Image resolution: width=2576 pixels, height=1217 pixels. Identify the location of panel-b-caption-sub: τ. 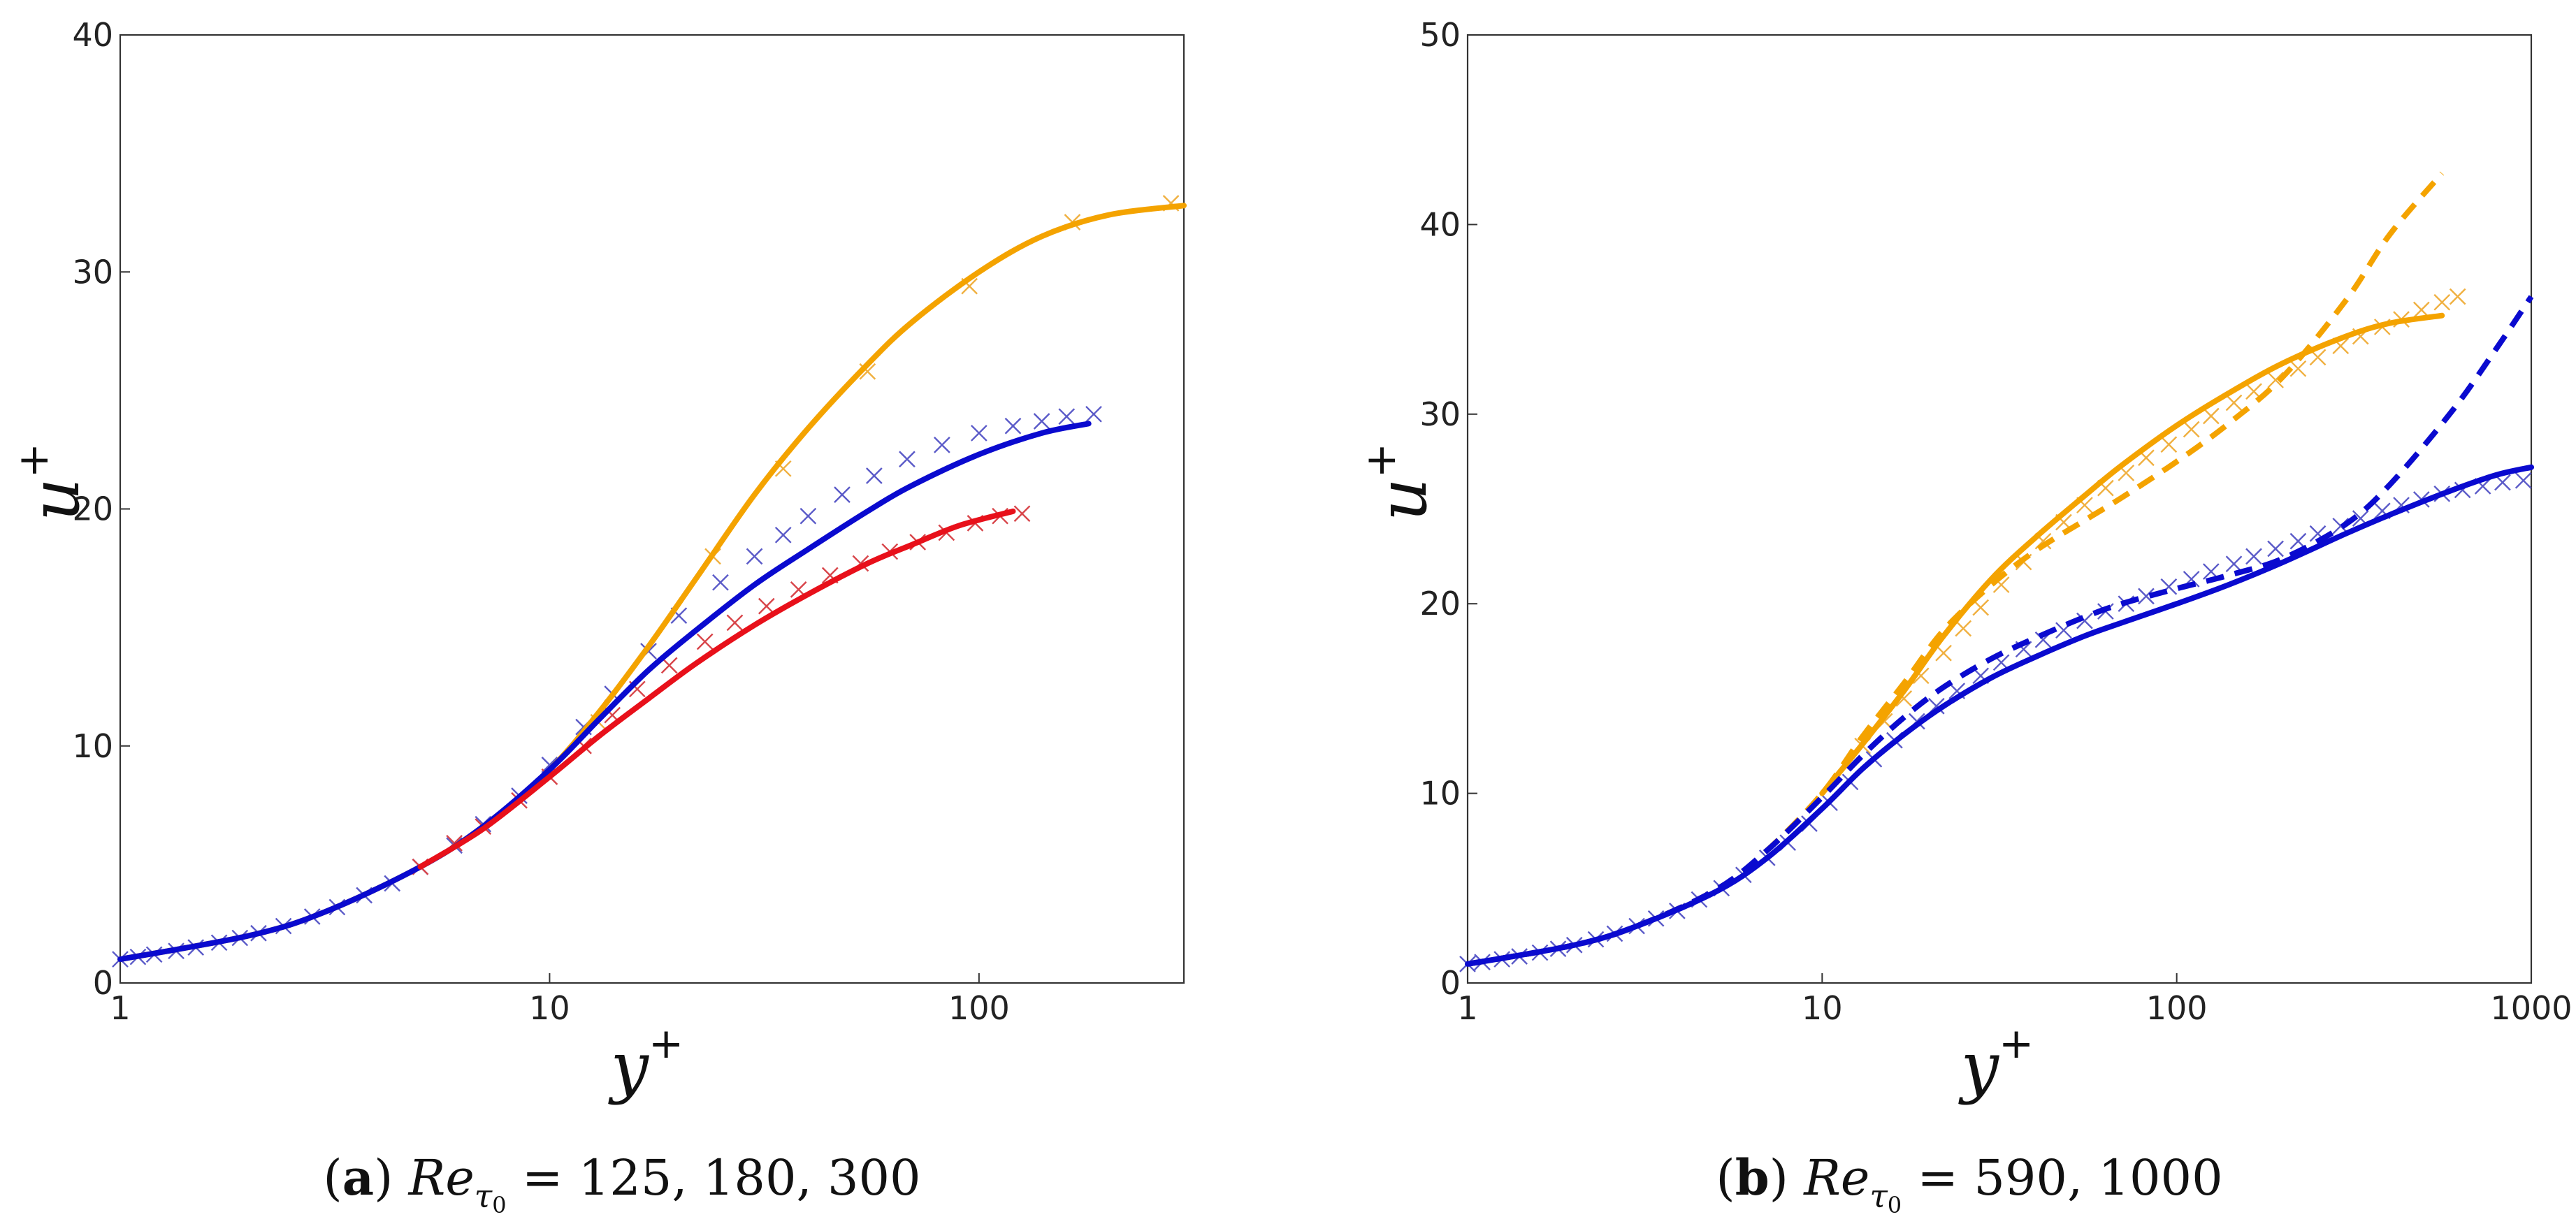
(1878, 1196).